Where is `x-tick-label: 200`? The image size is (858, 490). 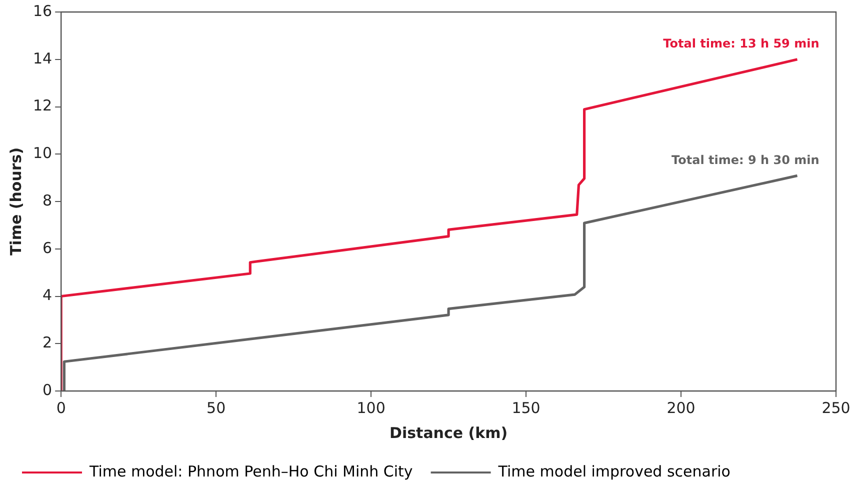 x-tick-label: 200 is located at coordinates (681, 407).